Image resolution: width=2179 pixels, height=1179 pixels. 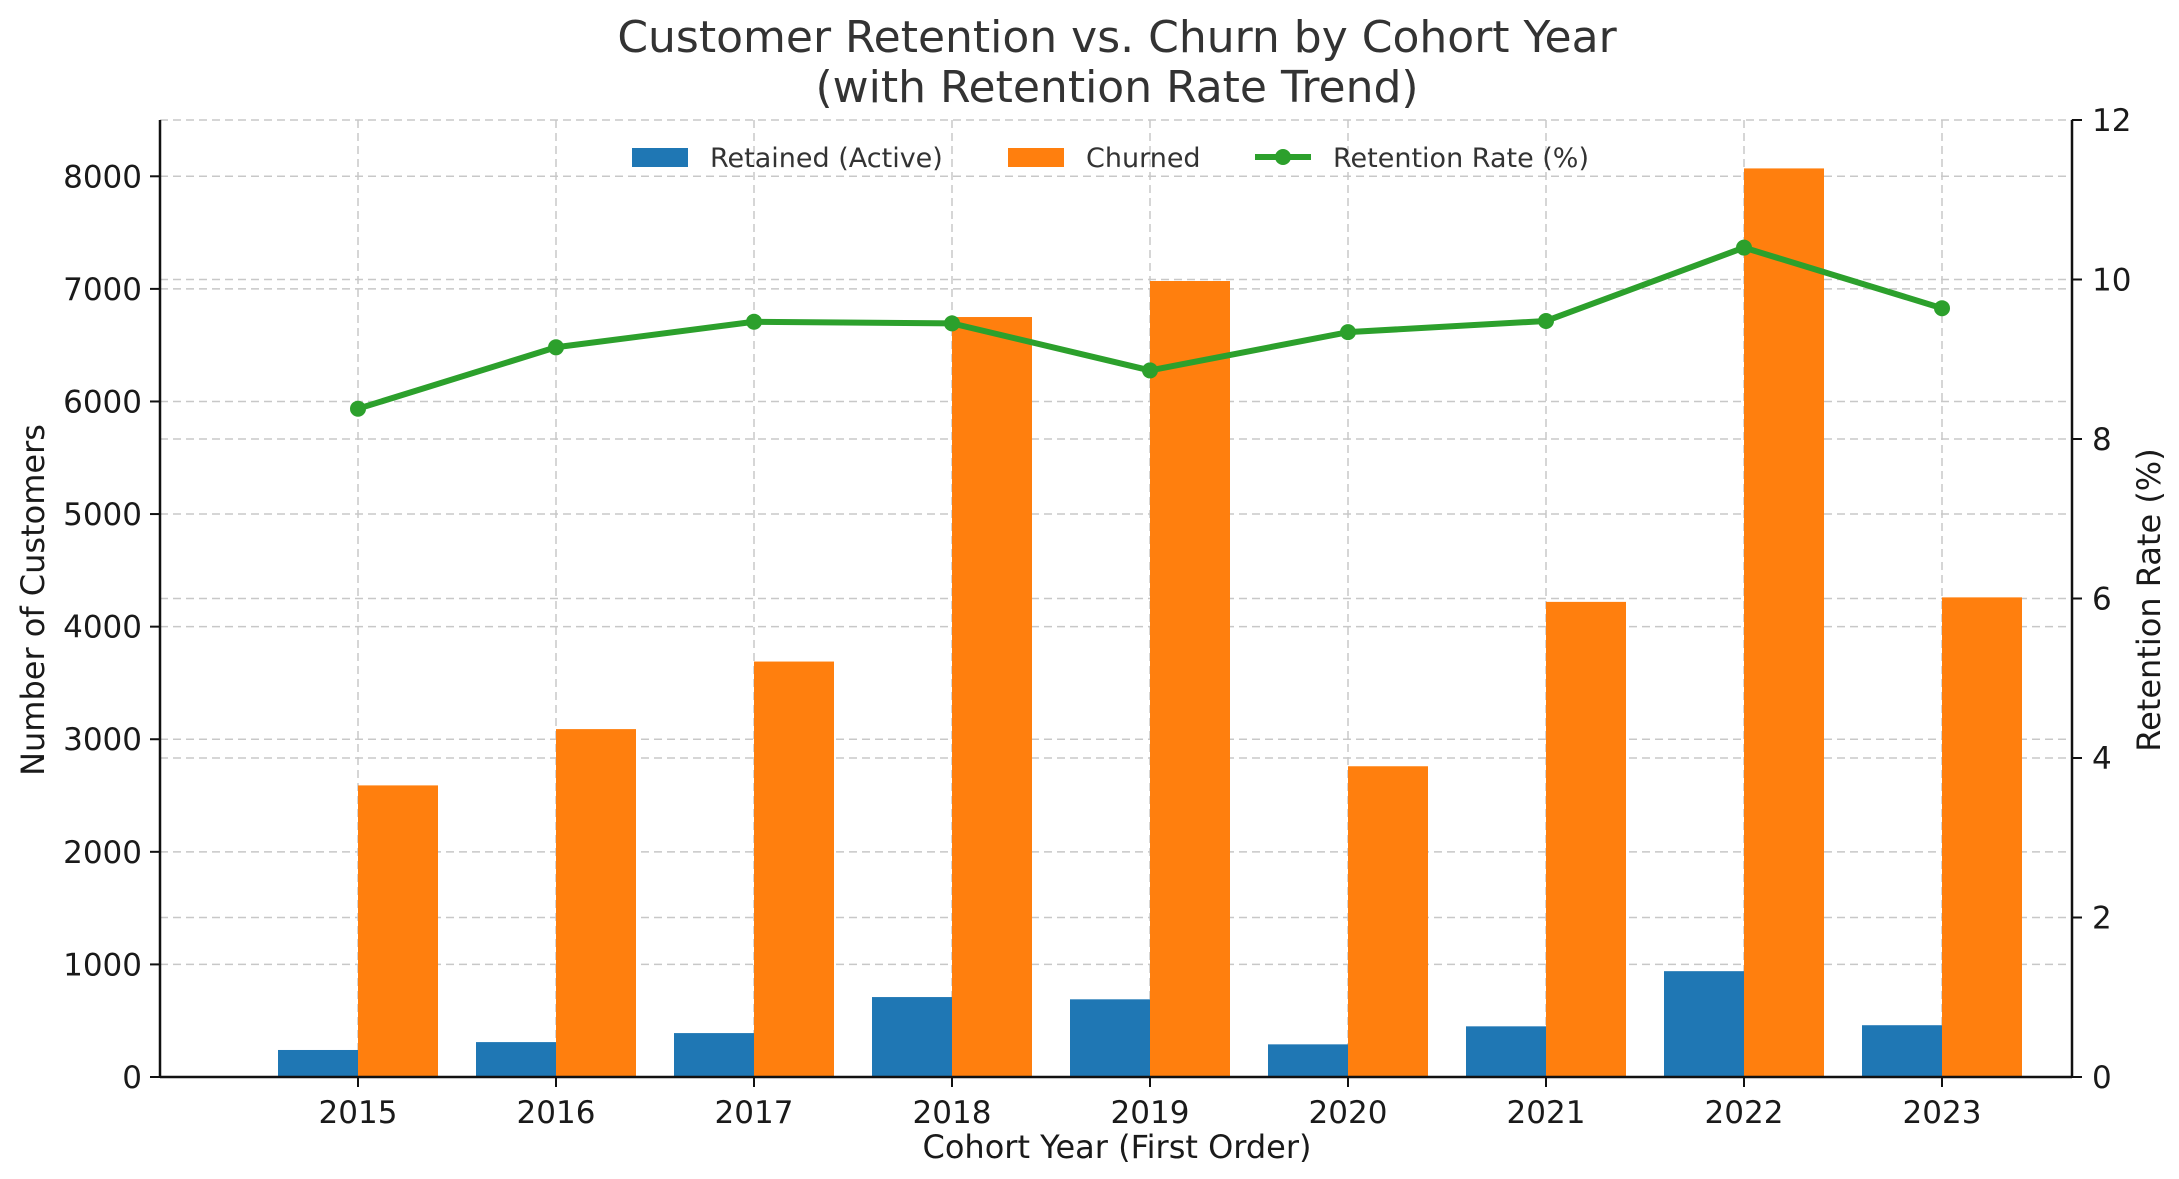 I want to click on y-tick-label: 8000, so click(x=102, y=177).